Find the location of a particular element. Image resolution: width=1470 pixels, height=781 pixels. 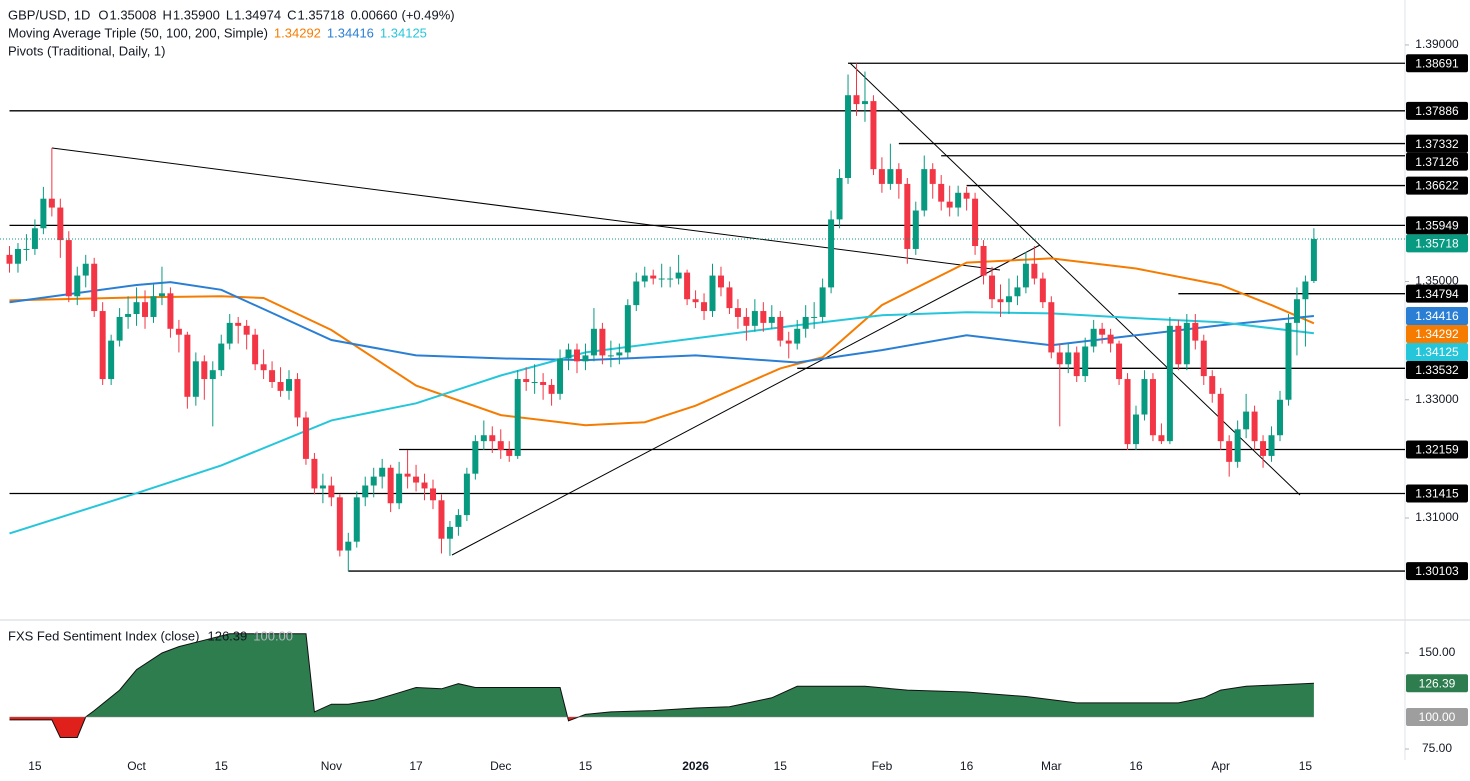

baseline-label-box is located at coordinates (1437, 716).